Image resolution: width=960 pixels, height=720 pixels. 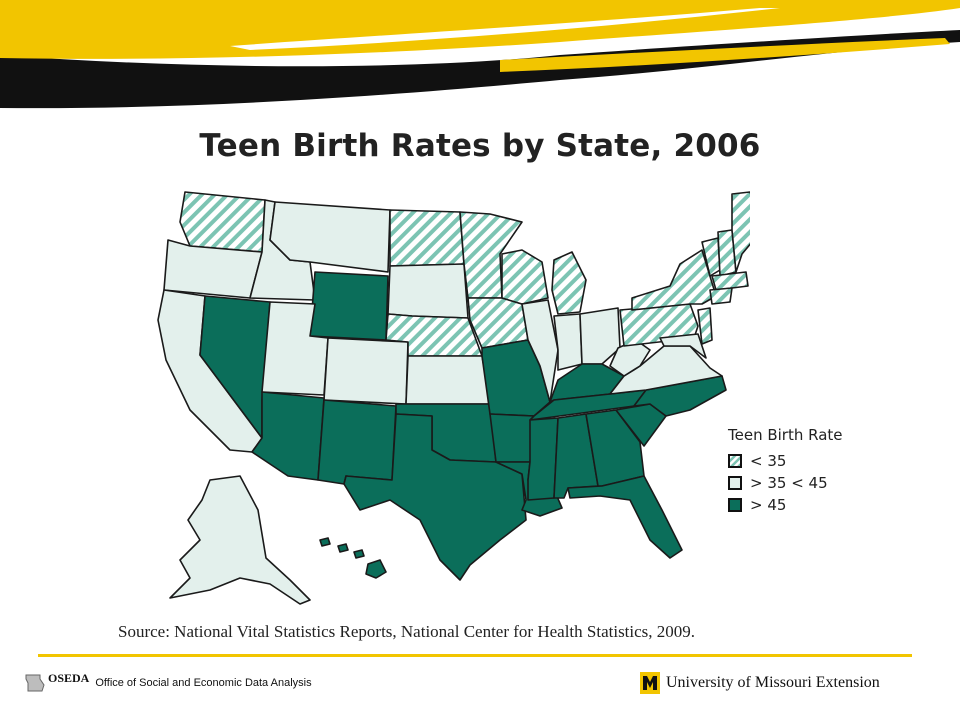 I want to click on state-minnesota, so click(x=491, y=255).